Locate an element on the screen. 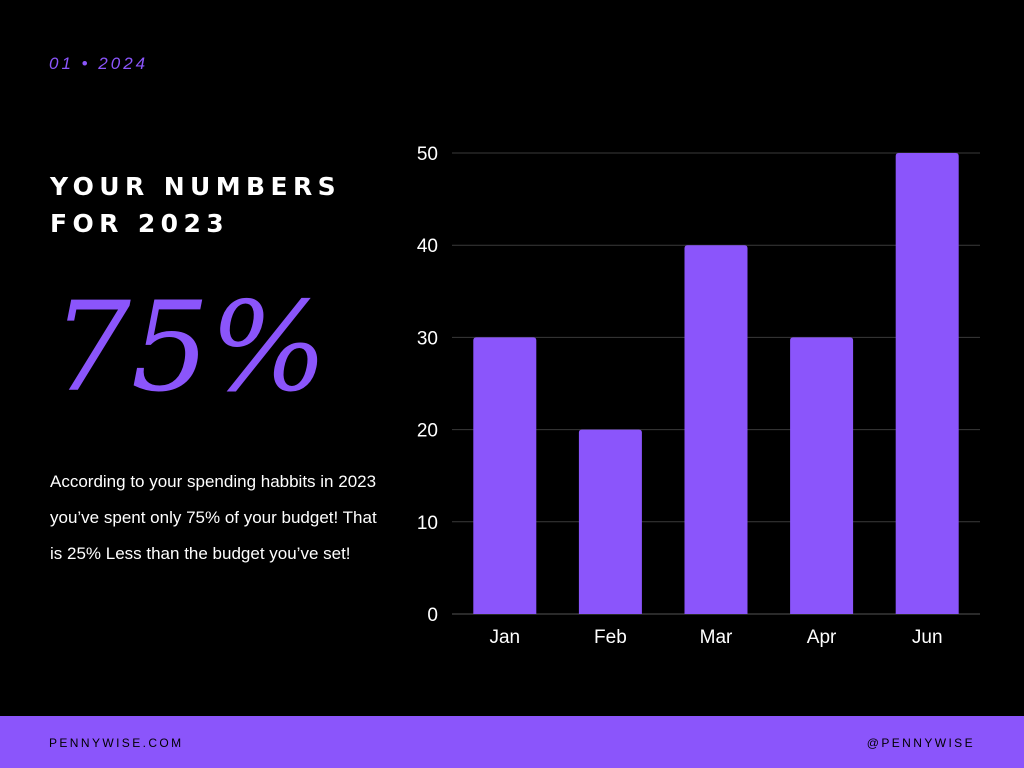 The width and height of the screenshot is (1024, 768). x-tick-label: Mar is located at coordinates (716, 637).